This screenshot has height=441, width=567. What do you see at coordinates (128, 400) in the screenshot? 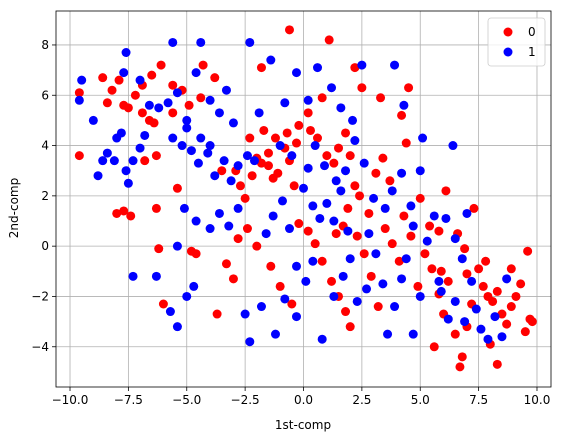
I see `x-tick-label: −7.5` at bounding box center [128, 400].